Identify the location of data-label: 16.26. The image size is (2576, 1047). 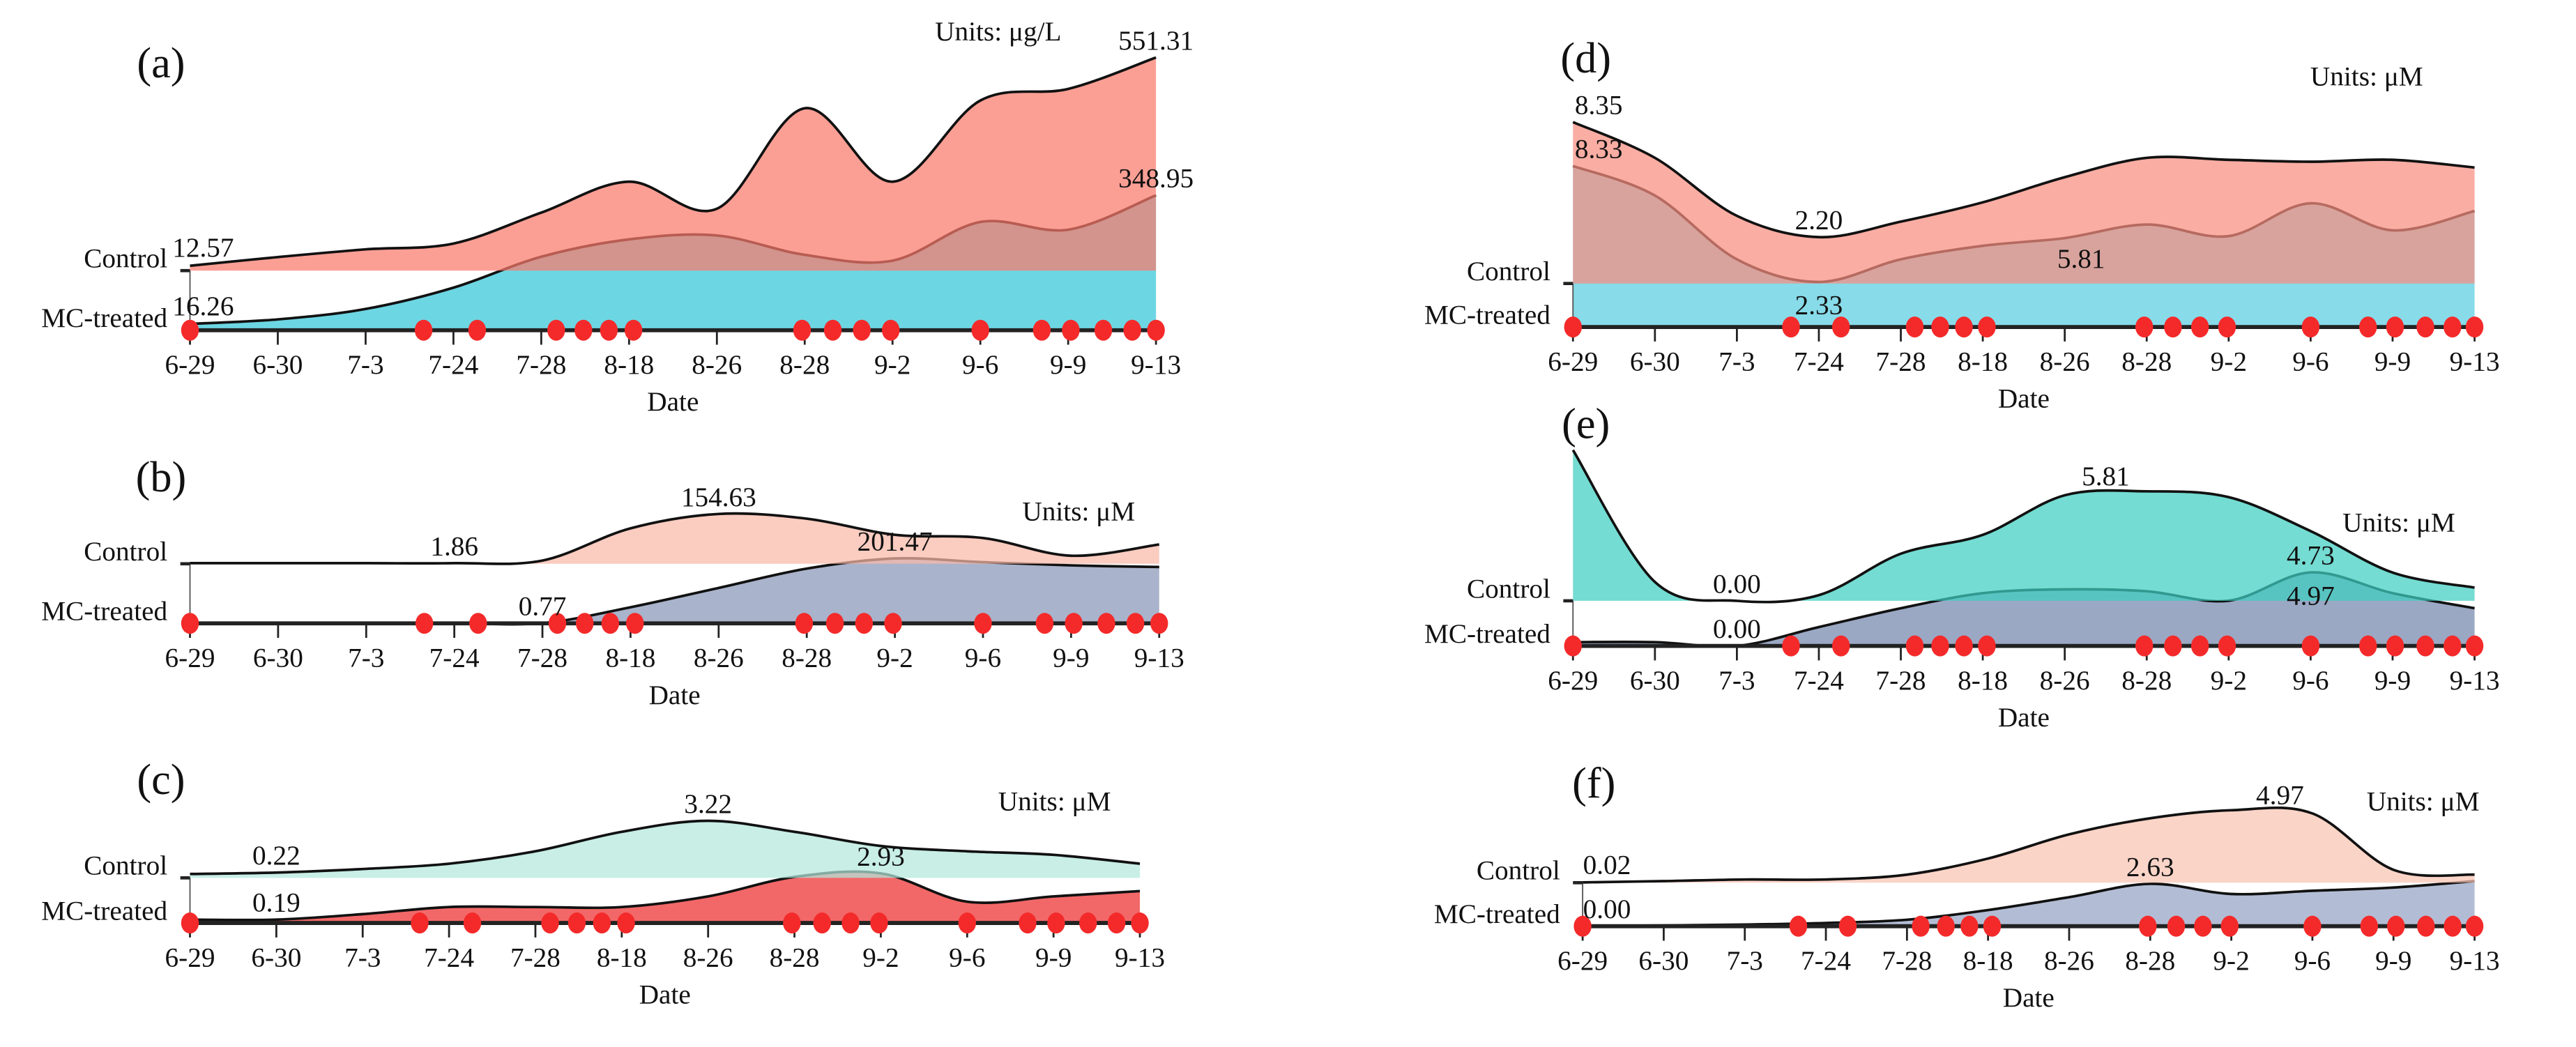
(203, 306).